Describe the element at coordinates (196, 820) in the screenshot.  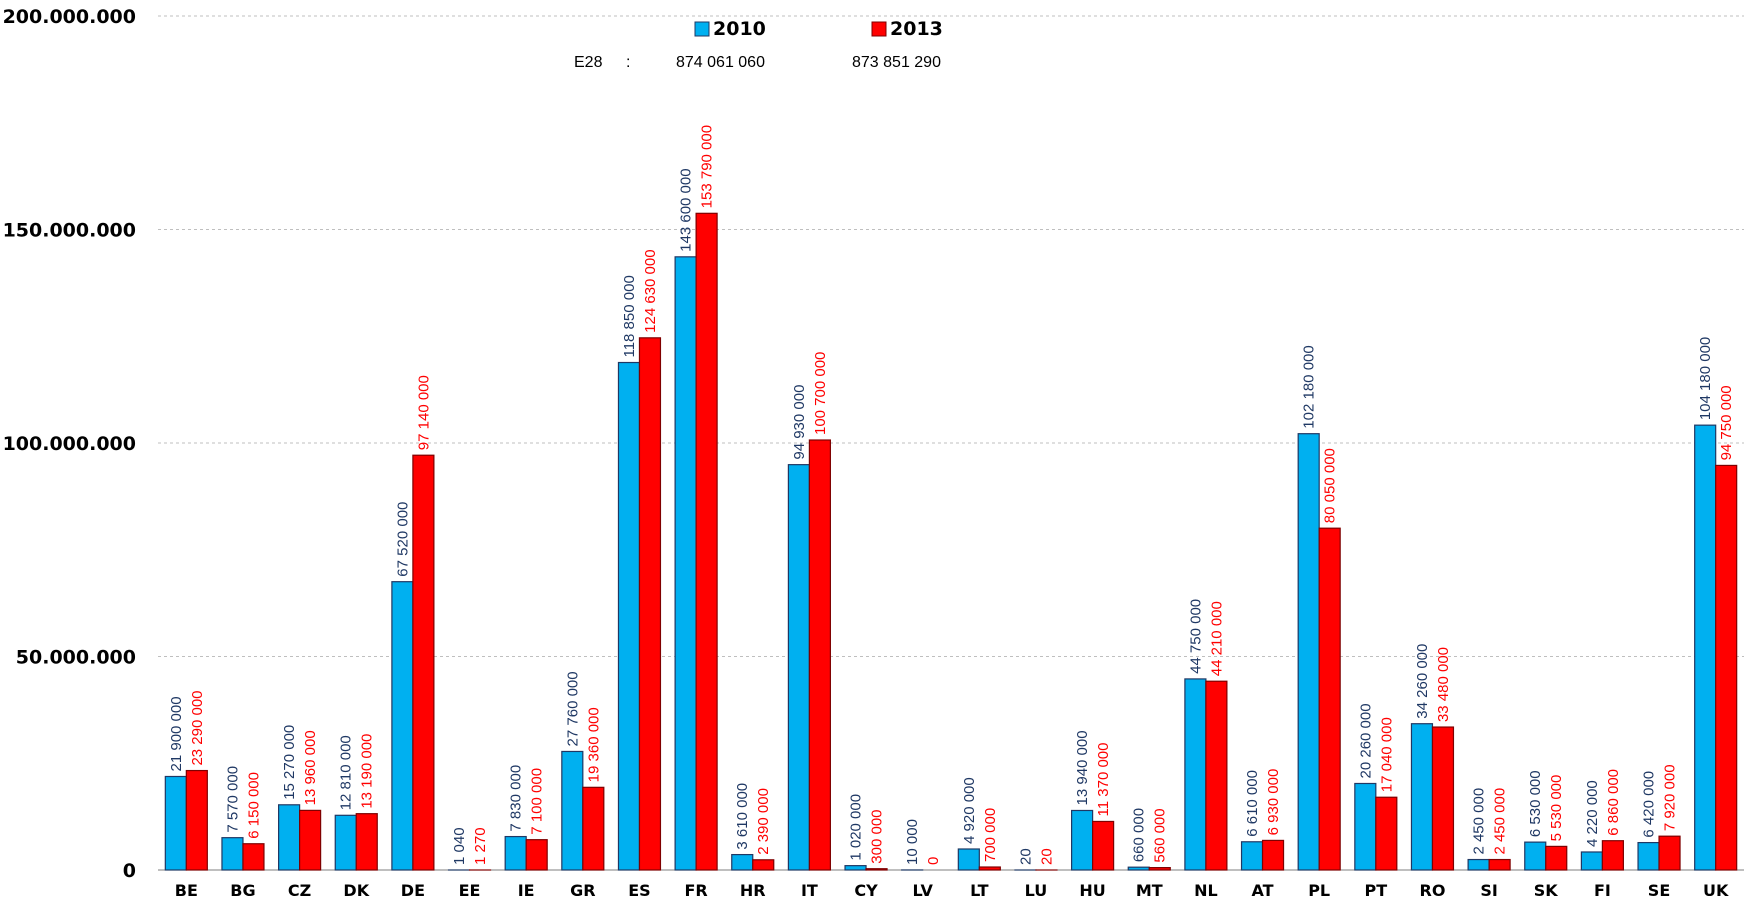
I see `bar-2013-BE` at that location.